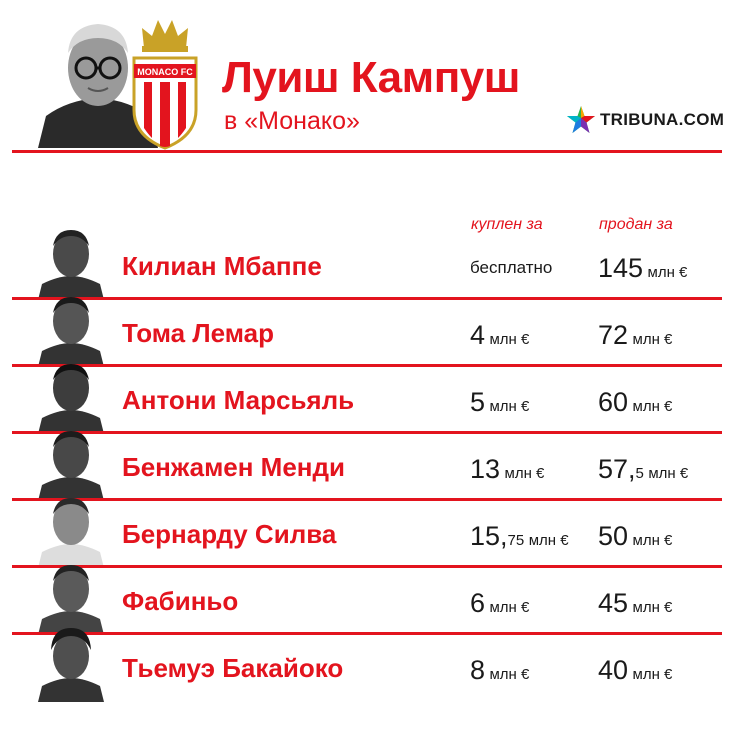 Image resolution: width=730 pixels, height=730 pixels. What do you see at coordinates (98, 86) in the screenshot?
I see `luis-campos-portrait` at bounding box center [98, 86].